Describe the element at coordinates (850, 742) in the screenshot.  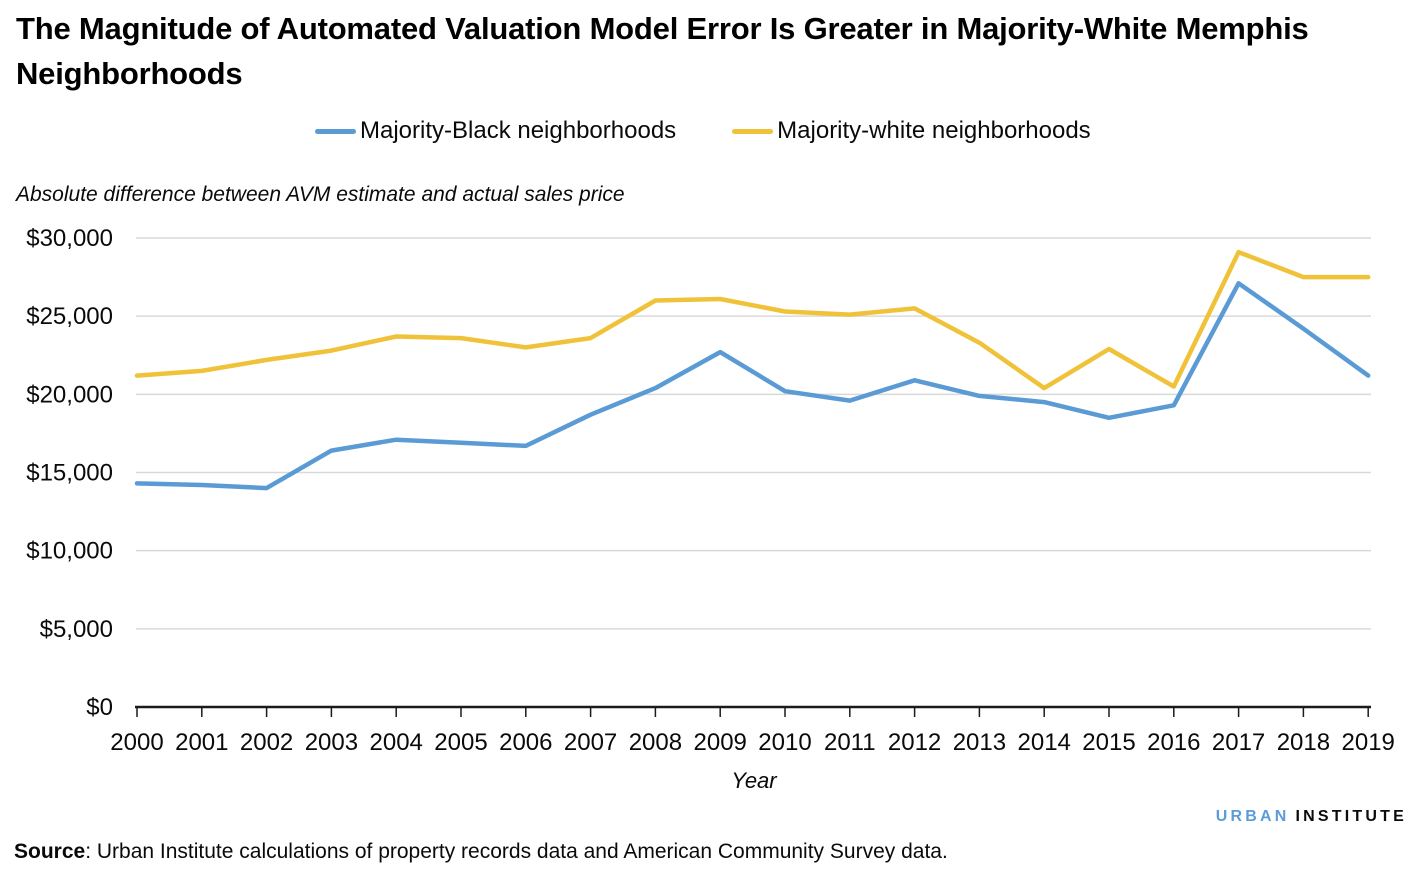
I see `x-axis-label: 2011` at that location.